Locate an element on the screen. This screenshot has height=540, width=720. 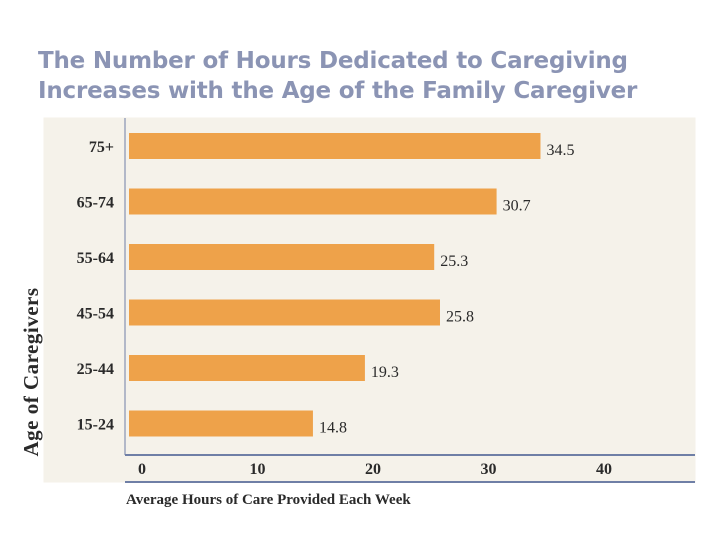
x-tick-label: 20 is located at coordinates (373, 469).